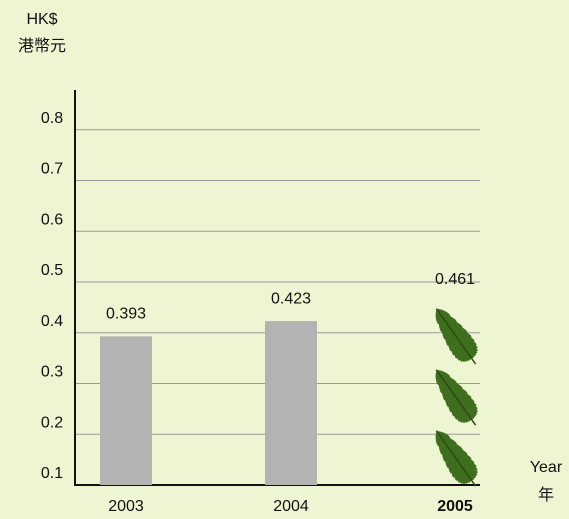 Image resolution: width=569 pixels, height=519 pixels. I want to click on y-tick-label: 0.8, so click(52, 118).